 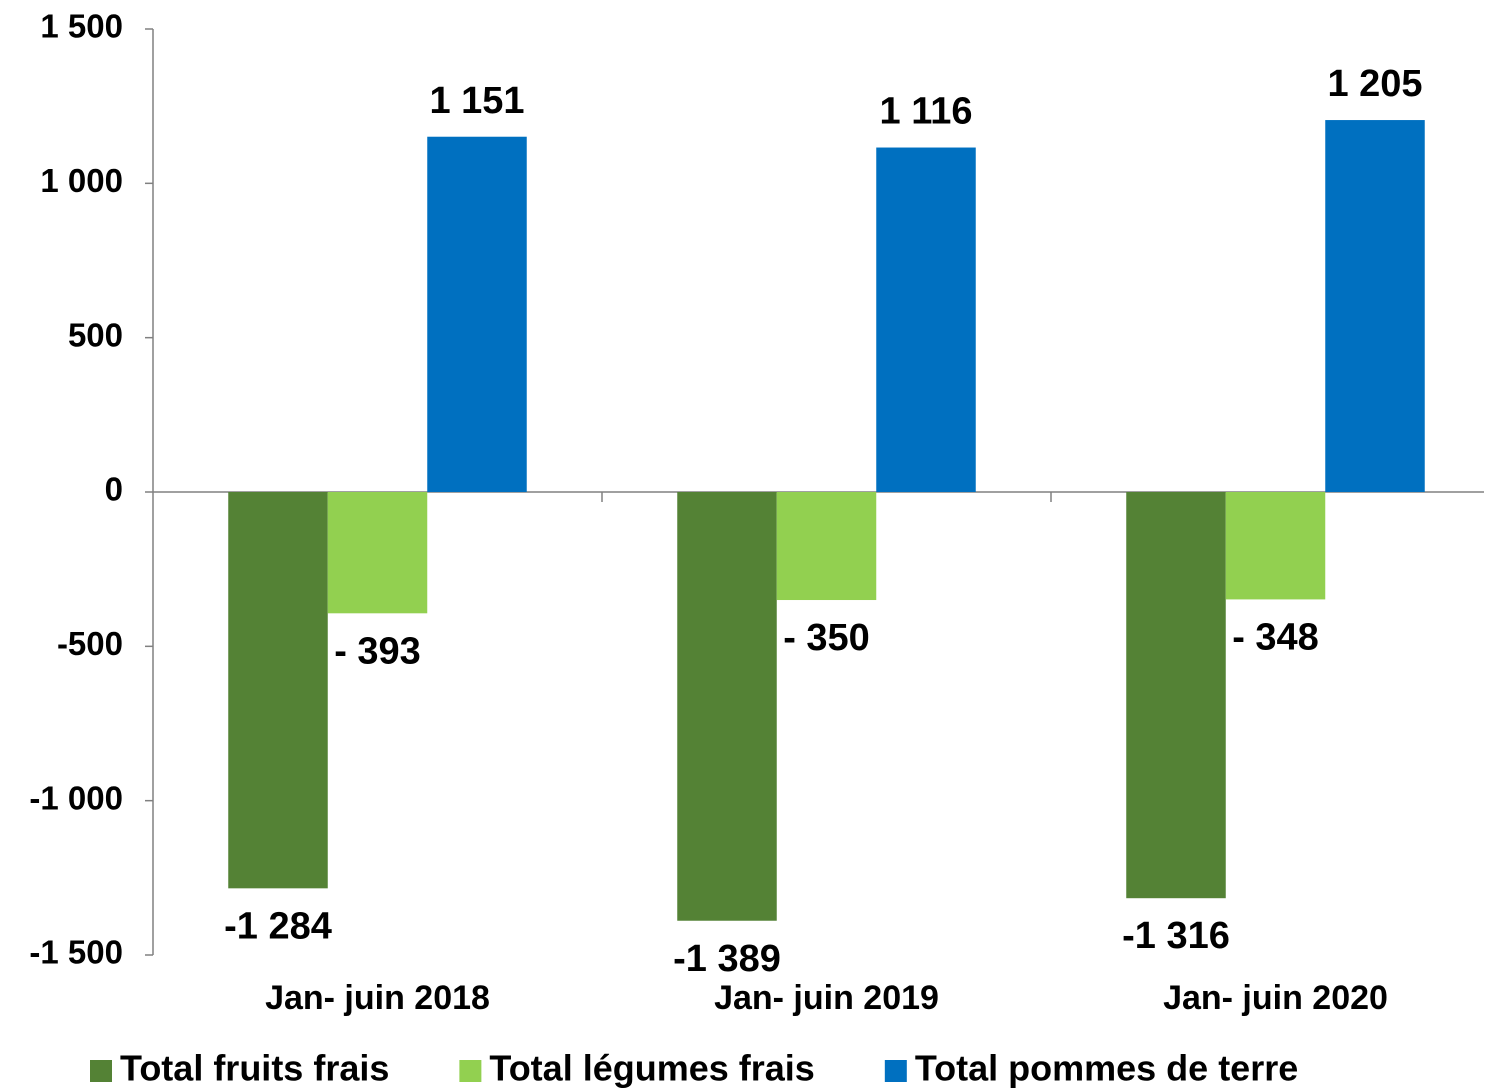 I want to click on legend-label: Total légumes frais, so click(x=651, y=1068).